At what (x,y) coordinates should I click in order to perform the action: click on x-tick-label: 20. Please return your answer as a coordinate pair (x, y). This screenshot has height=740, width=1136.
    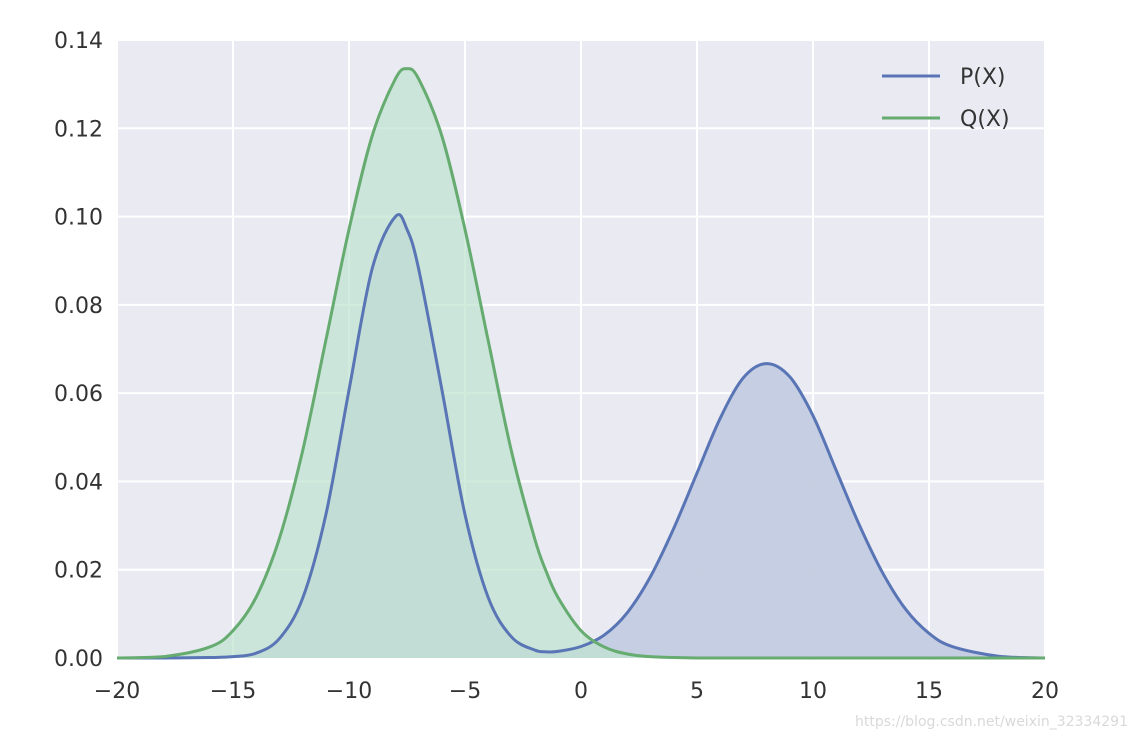
    Looking at the image, I should click on (1045, 691).